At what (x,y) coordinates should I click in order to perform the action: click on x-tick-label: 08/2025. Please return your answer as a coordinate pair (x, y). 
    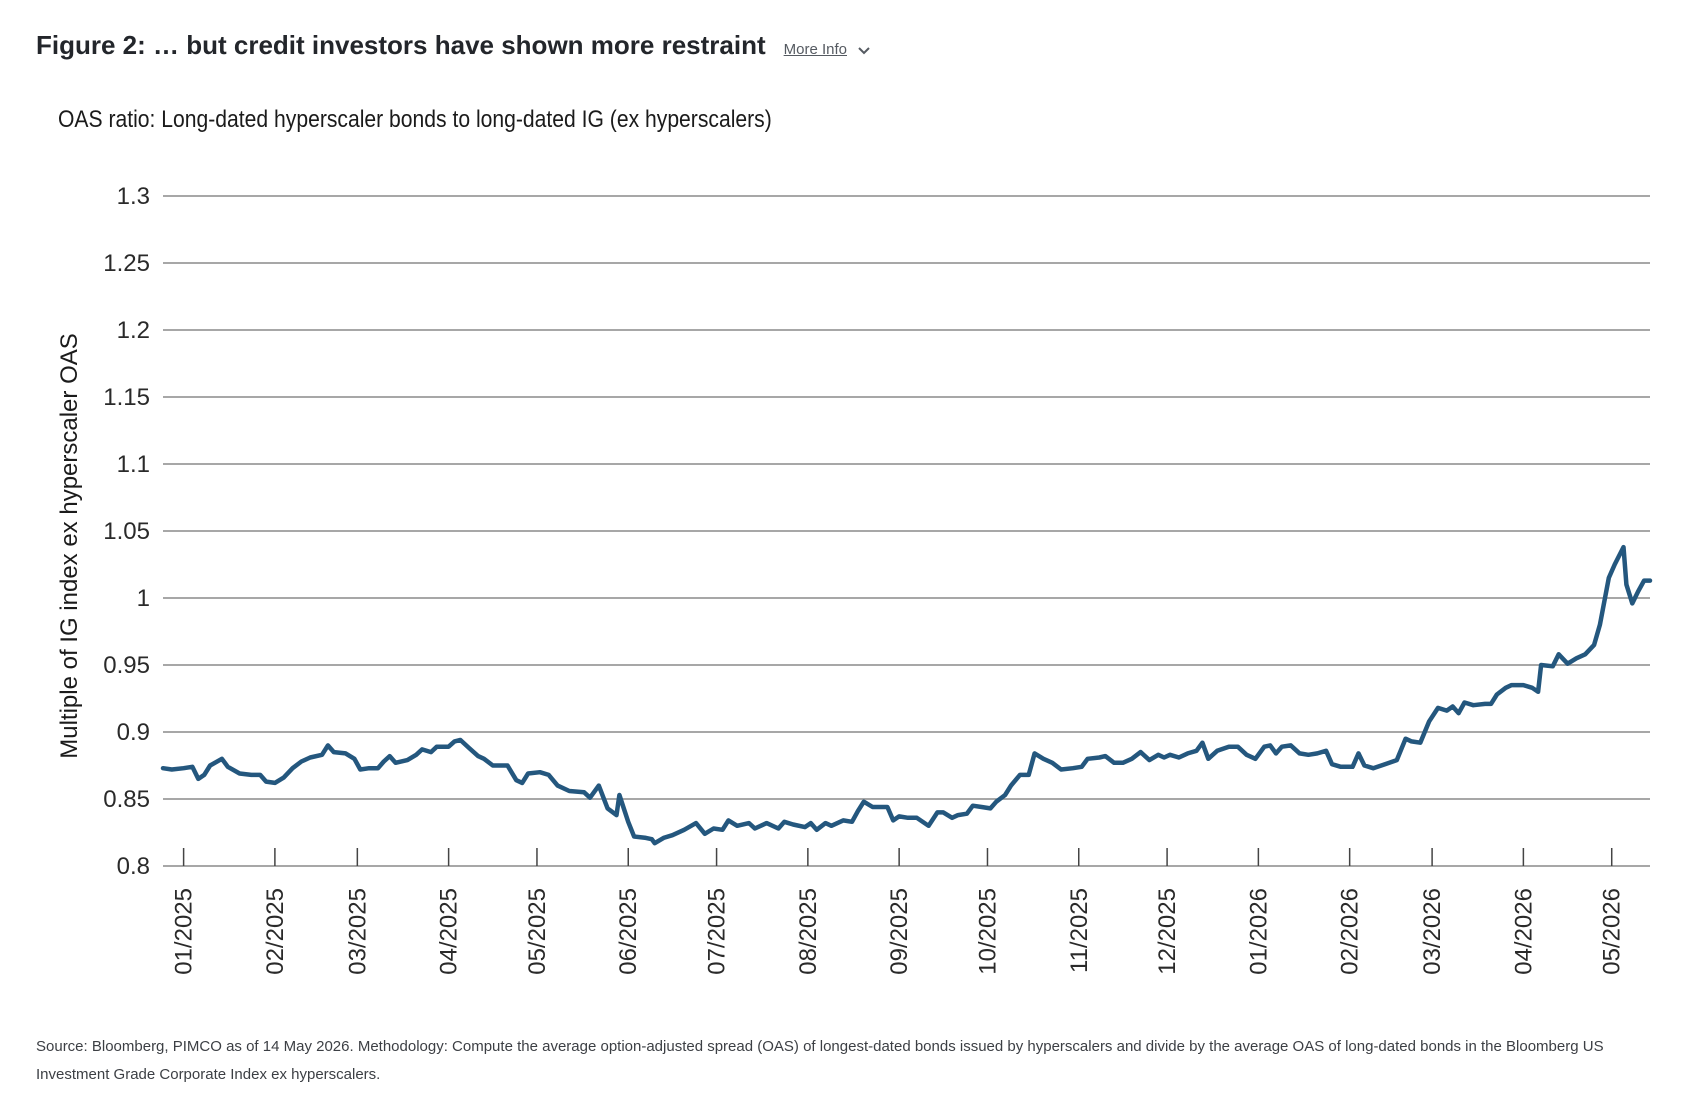
    Looking at the image, I should click on (808, 931).